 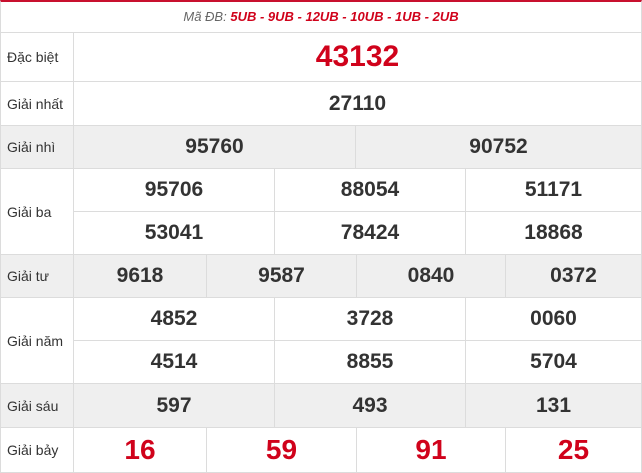 I want to click on label-third-prize: Giải ba, so click(x=37, y=211).